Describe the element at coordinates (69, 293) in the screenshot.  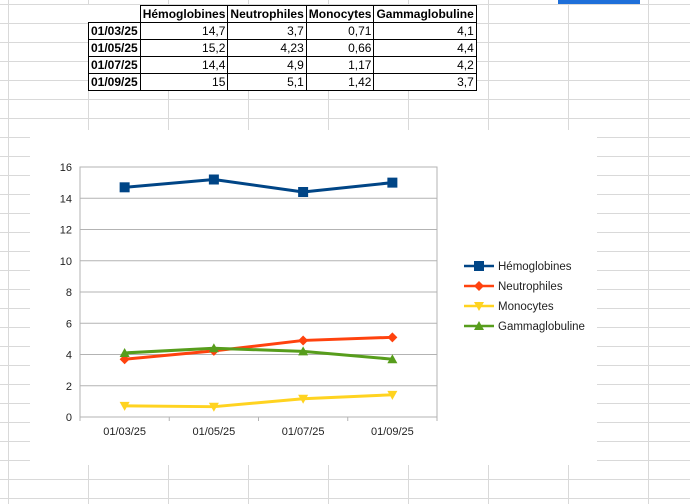
I see `y-tick-label: 8` at that location.